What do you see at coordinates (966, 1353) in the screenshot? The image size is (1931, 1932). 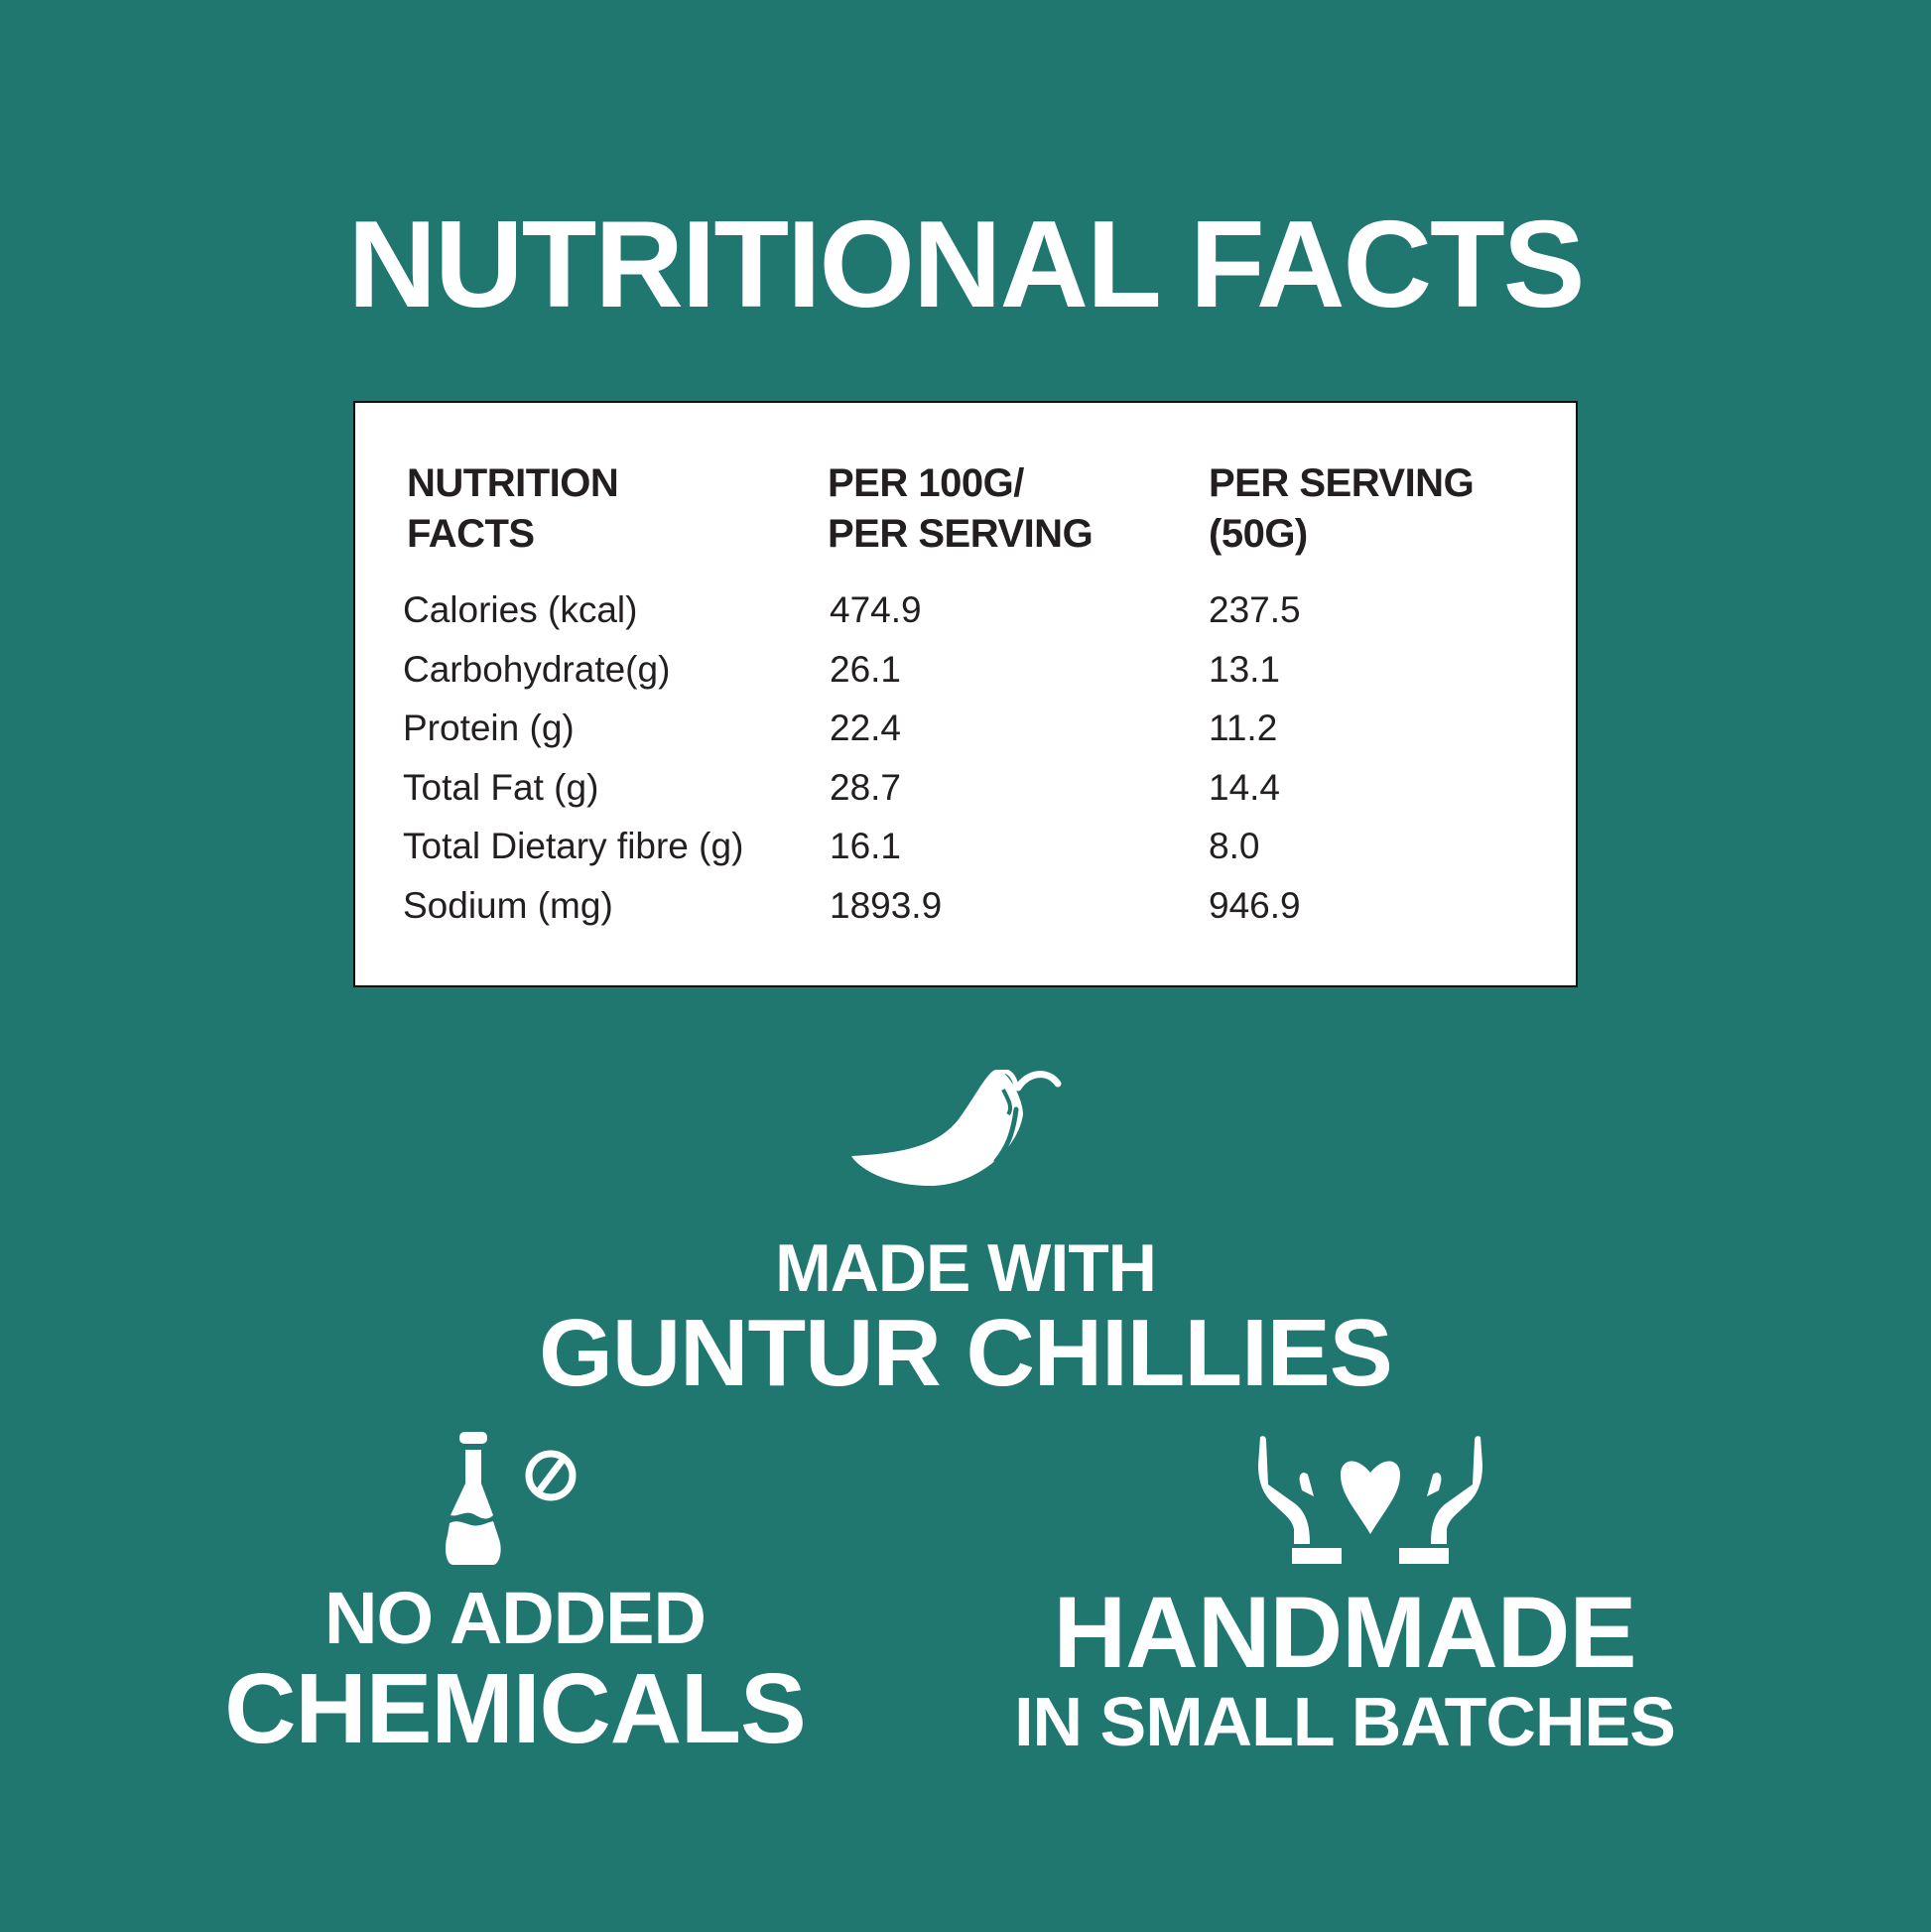 I see `chilli-line2: GUNTUR CHILLIES` at bounding box center [966, 1353].